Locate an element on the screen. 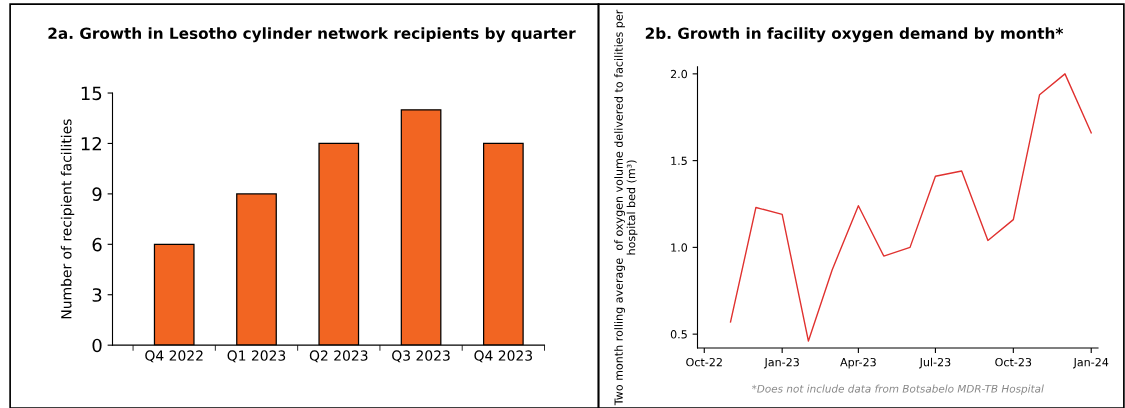 Image resolution: width=1125 pixels, height=408 pixels. y-tick-label: 12 is located at coordinates (91, 143).